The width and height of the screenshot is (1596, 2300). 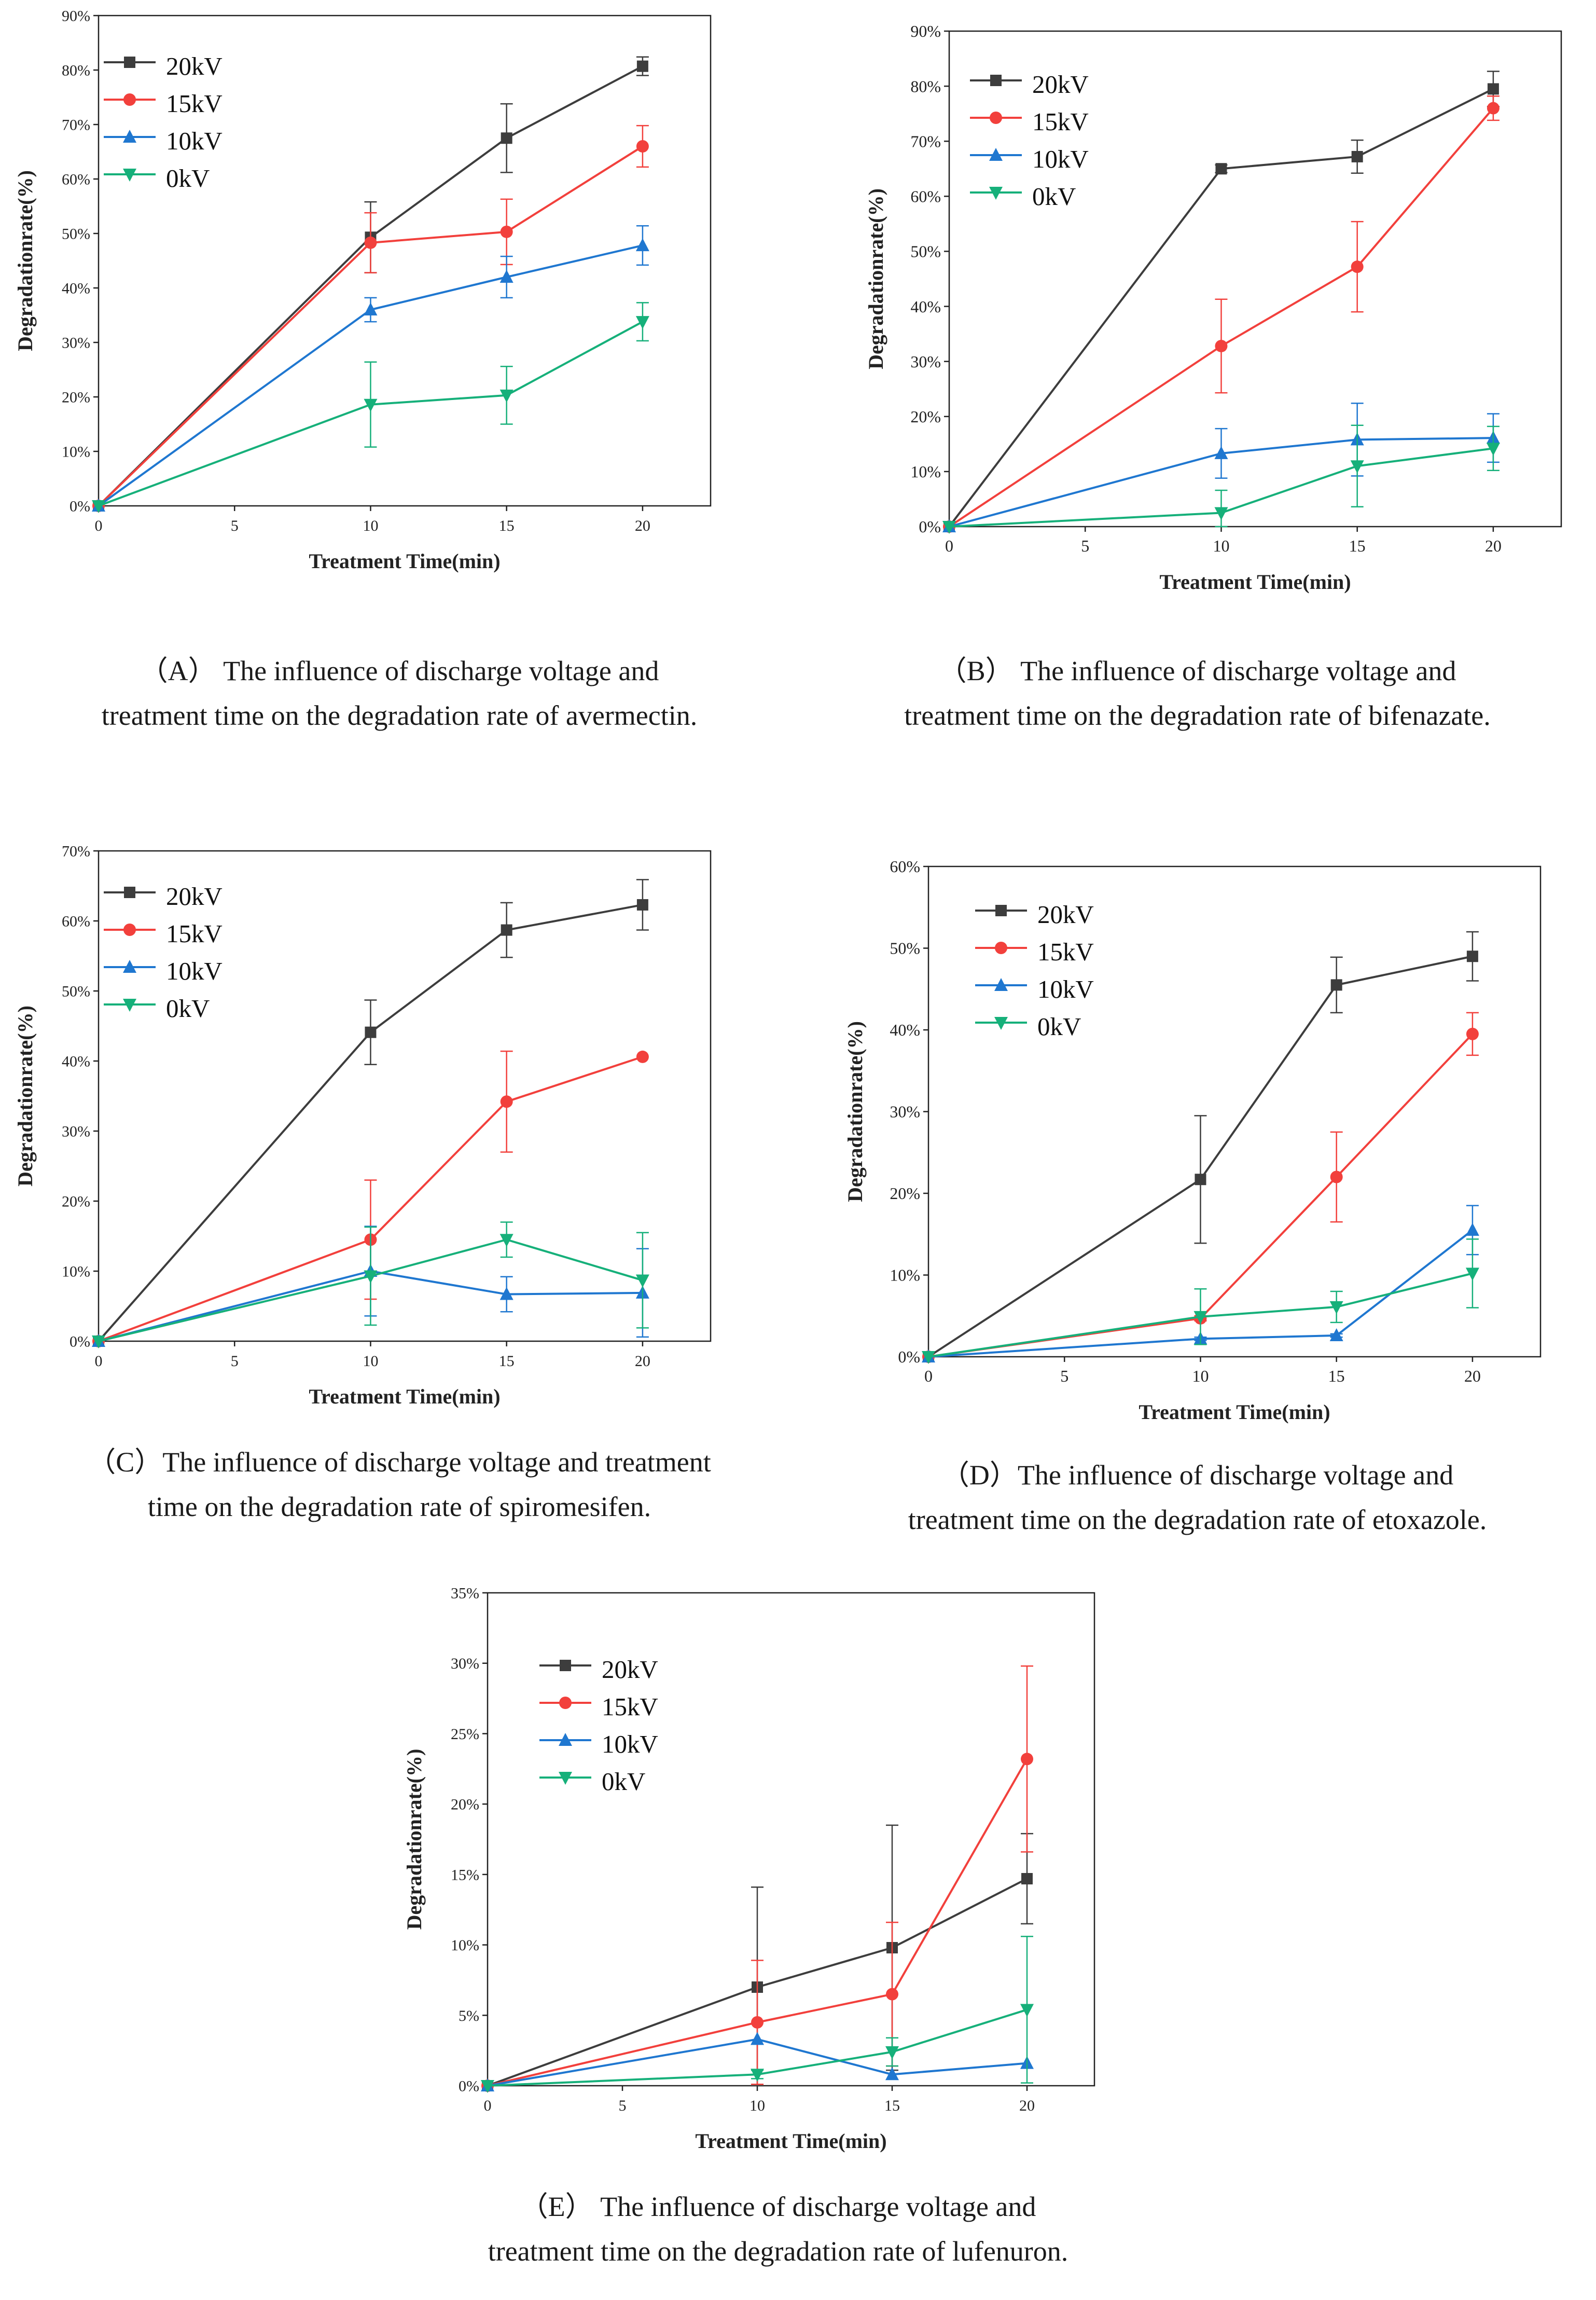 I want to click on y-tick-label: 50%, so click(x=76, y=992).